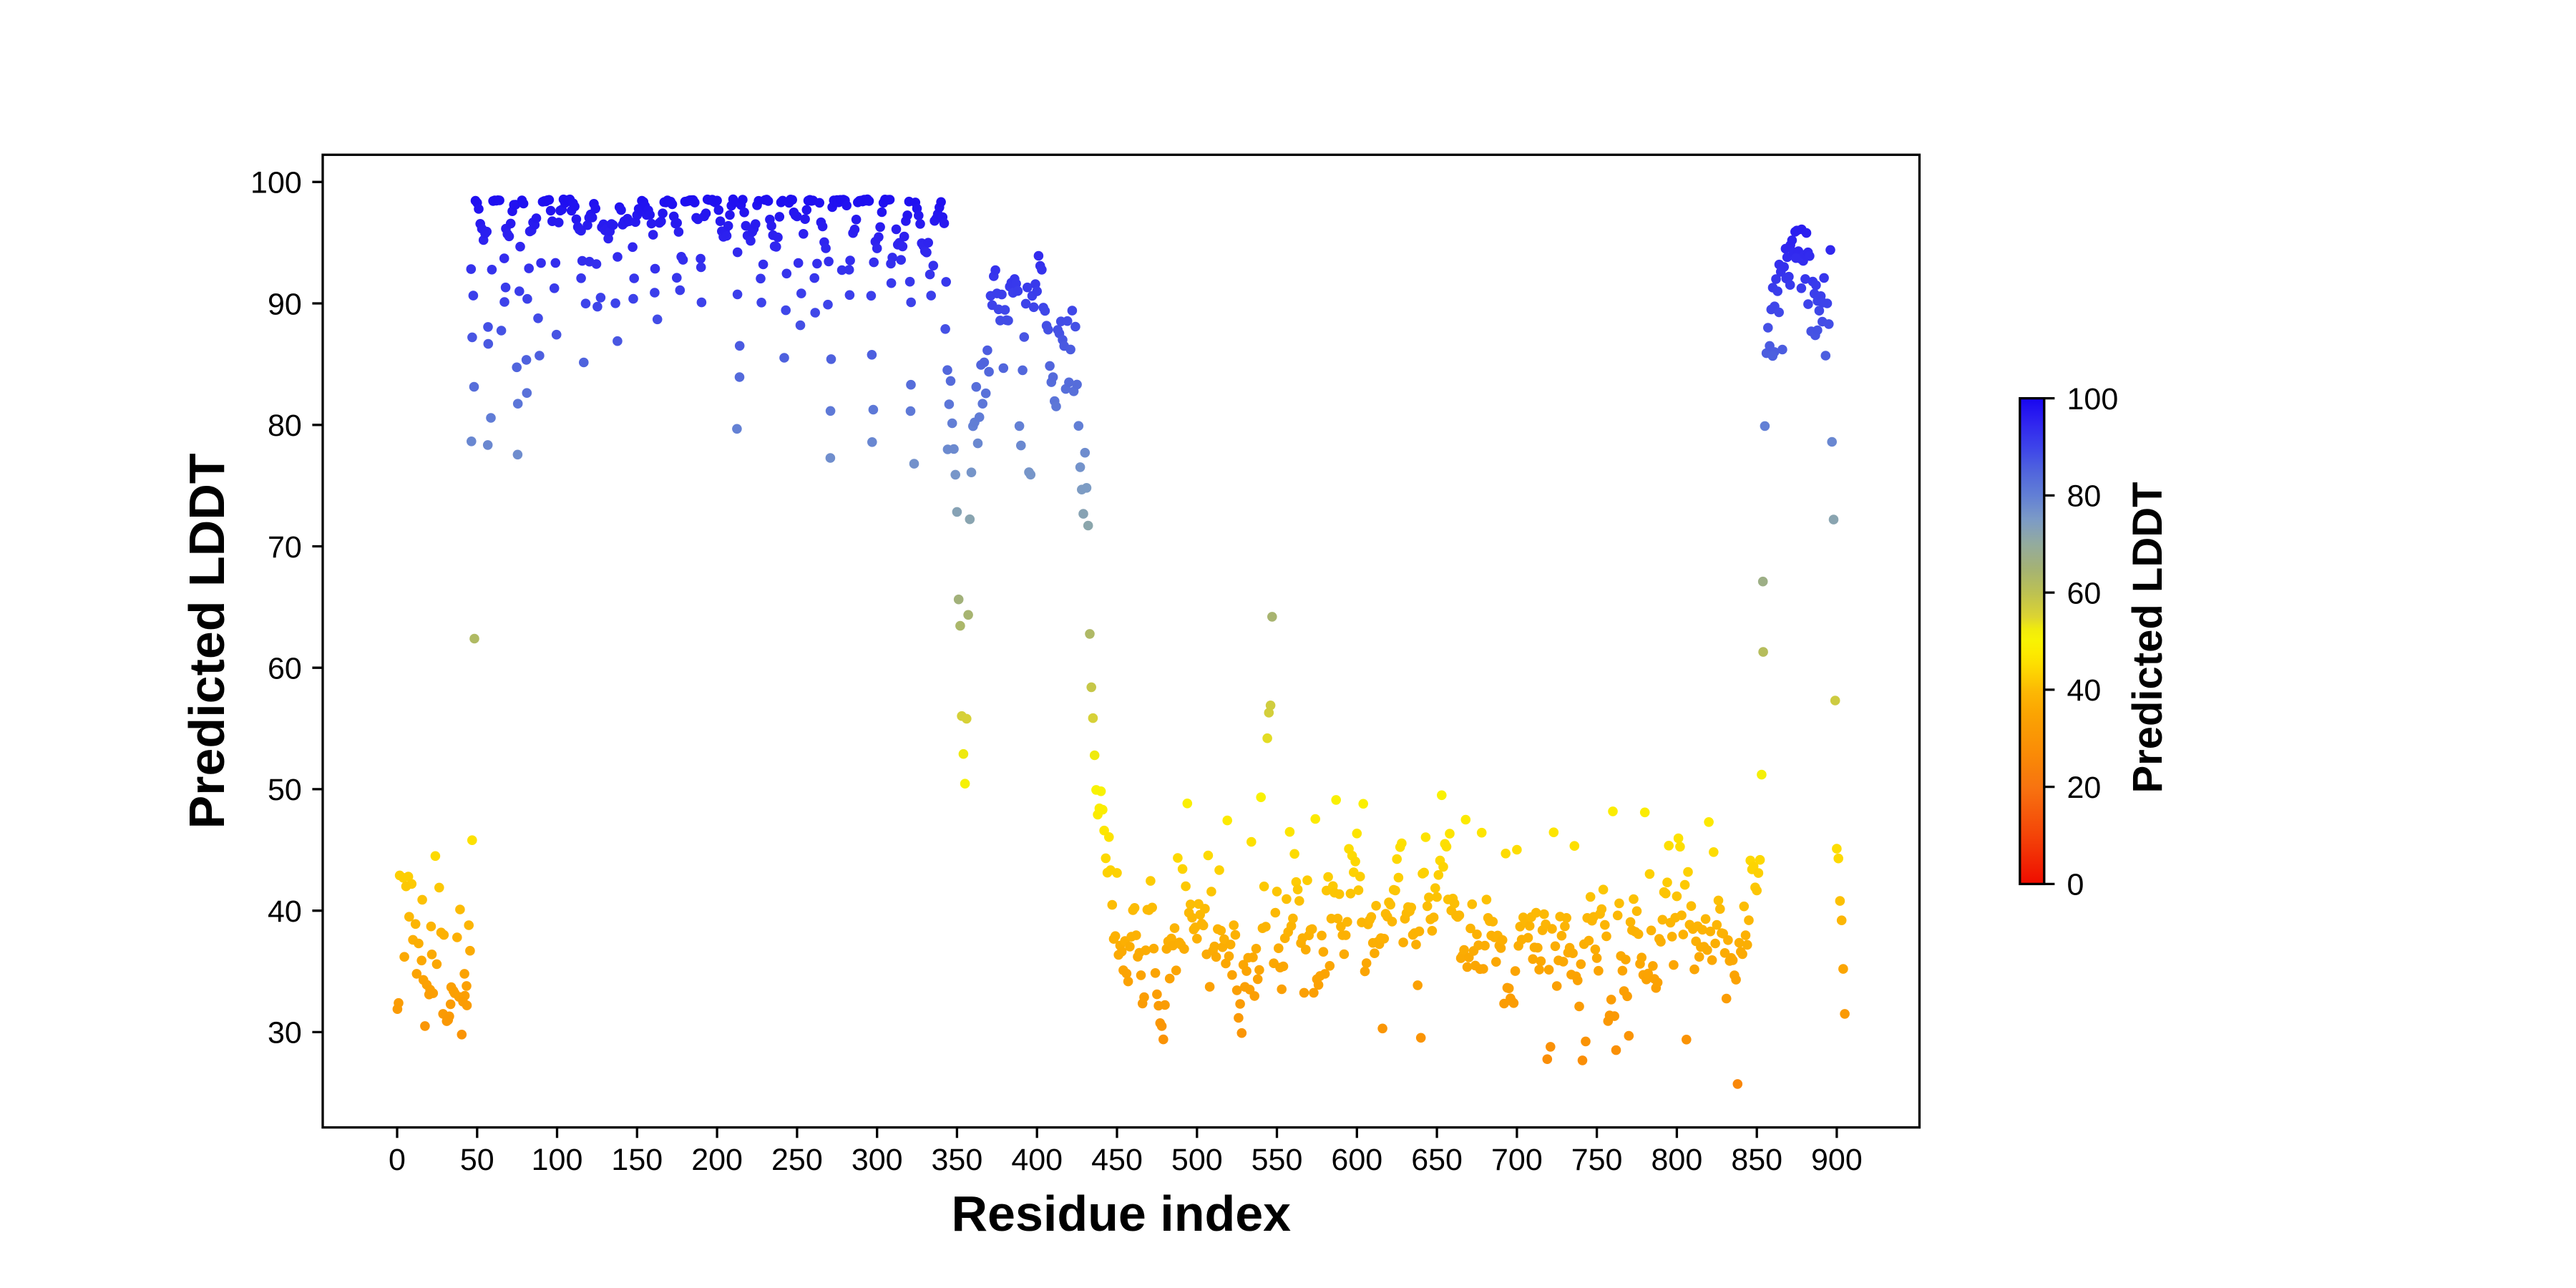 This screenshot has width=2576, height=1288. What do you see at coordinates (1197, 1160) in the screenshot?
I see `svg-text: 500` at bounding box center [1197, 1160].